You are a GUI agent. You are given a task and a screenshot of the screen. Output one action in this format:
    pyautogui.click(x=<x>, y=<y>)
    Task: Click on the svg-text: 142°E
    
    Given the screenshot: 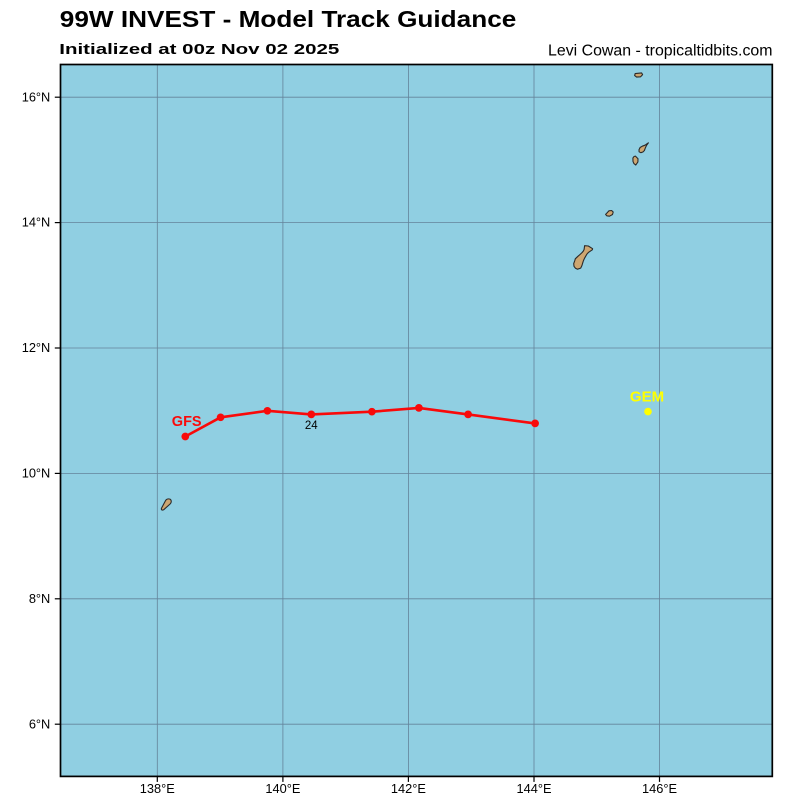 What is the action you would take?
    pyautogui.click(x=408, y=788)
    